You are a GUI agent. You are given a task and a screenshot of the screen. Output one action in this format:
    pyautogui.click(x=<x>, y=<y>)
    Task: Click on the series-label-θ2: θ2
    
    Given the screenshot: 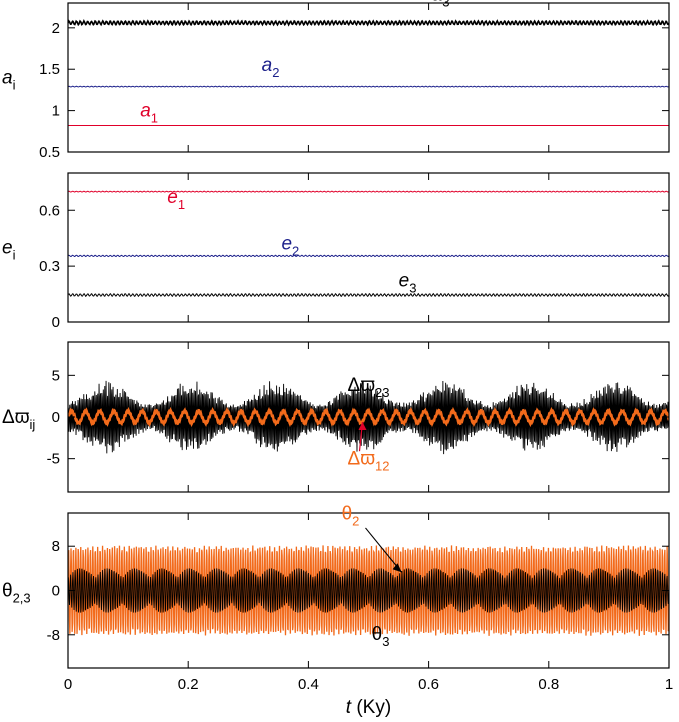 What is the action you would take?
    pyautogui.click(x=351, y=516)
    